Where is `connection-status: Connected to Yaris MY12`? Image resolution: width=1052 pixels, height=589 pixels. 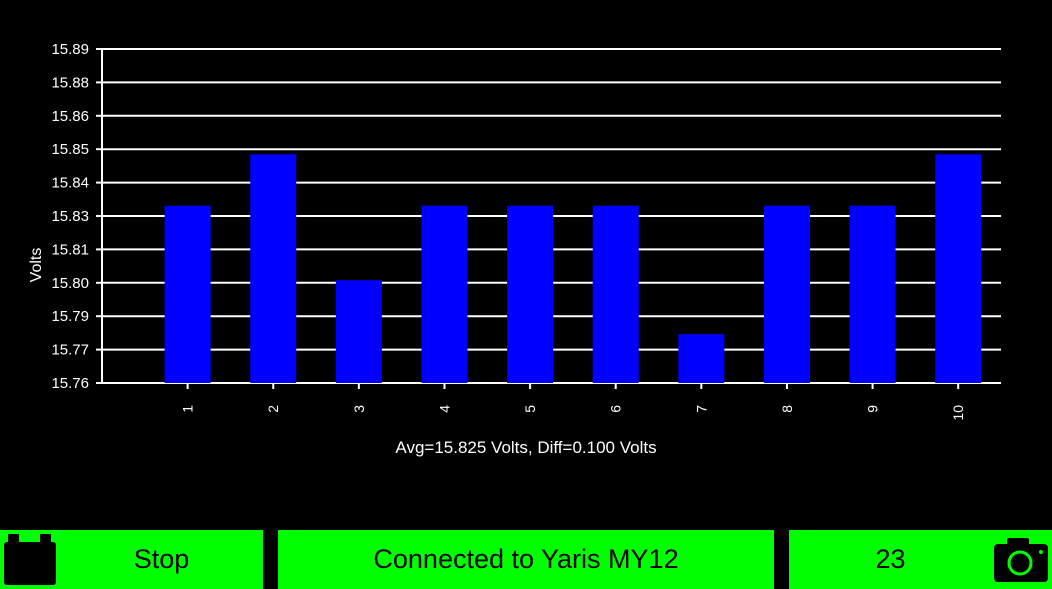 connection-status: Connected to Yaris MY12 is located at coordinates (526, 559).